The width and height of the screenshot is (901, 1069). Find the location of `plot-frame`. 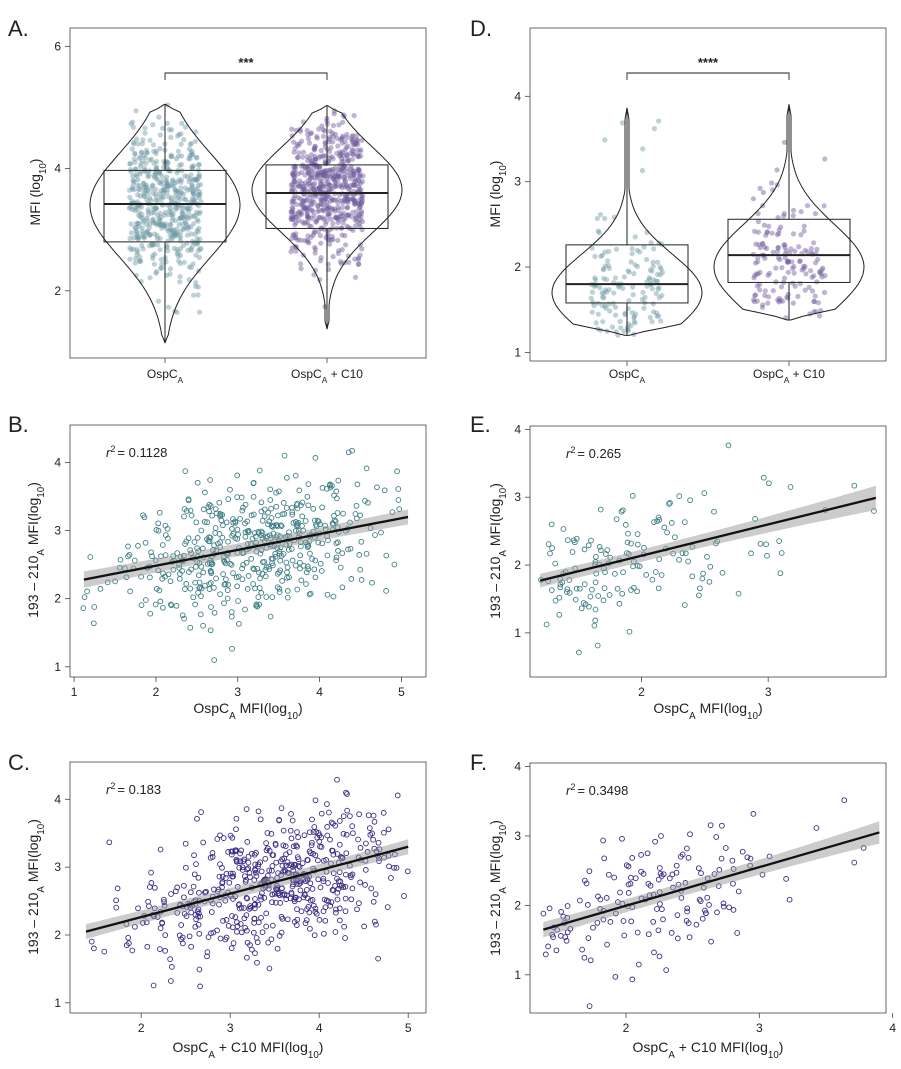

plot-frame is located at coordinates (248, 887).